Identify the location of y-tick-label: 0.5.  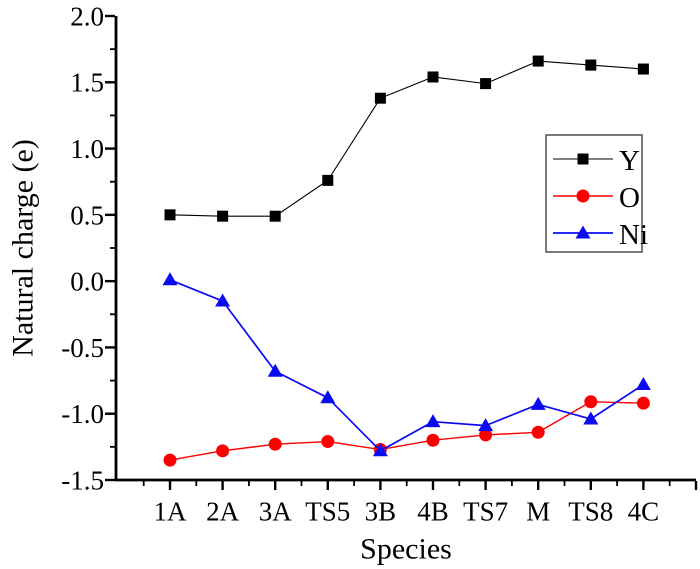
(87, 215).